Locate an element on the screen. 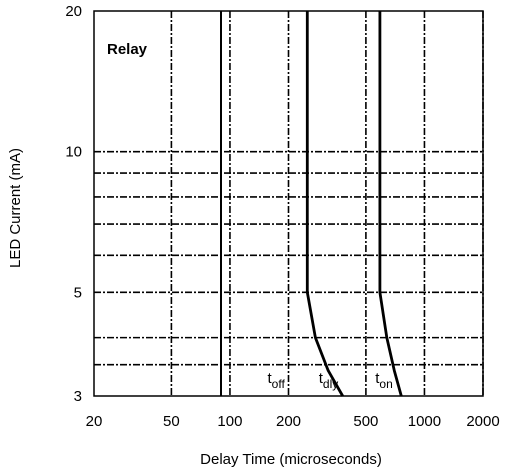  x-tick-label: 2000 is located at coordinates (482, 421).